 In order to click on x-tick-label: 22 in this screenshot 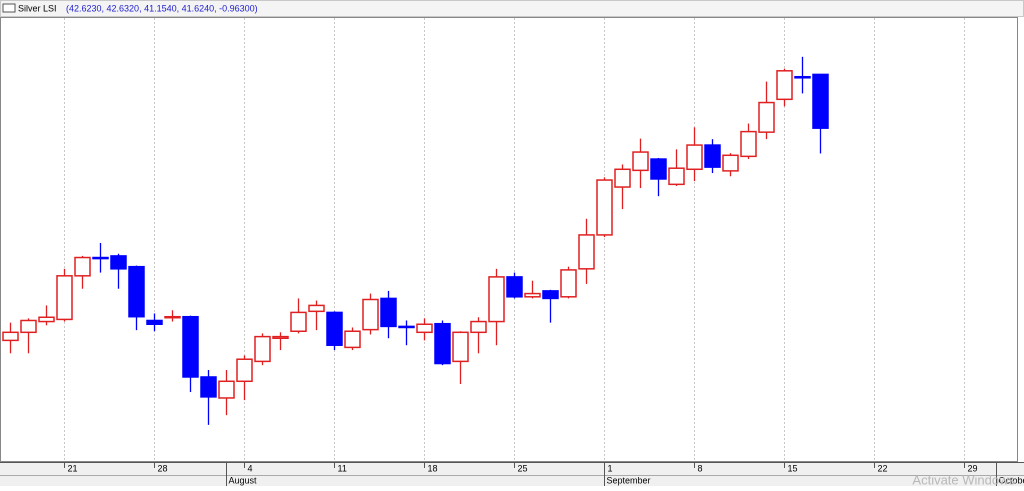, I will do `click(883, 468)`.